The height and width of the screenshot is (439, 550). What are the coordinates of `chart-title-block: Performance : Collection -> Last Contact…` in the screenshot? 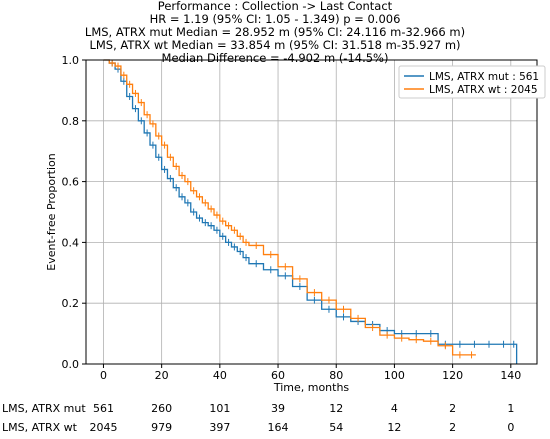 It's located at (275, 32).